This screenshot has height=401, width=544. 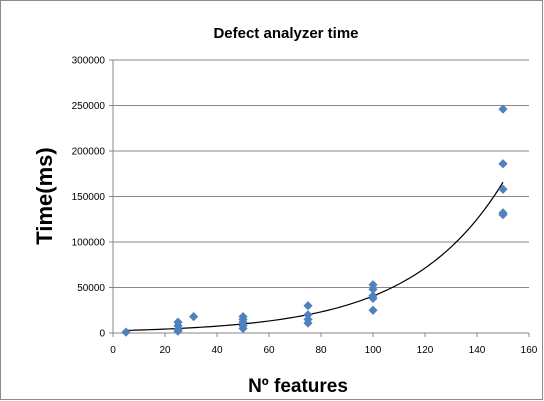 What do you see at coordinates (91, 288) in the screenshot?
I see `y-tick-label: 50000` at bounding box center [91, 288].